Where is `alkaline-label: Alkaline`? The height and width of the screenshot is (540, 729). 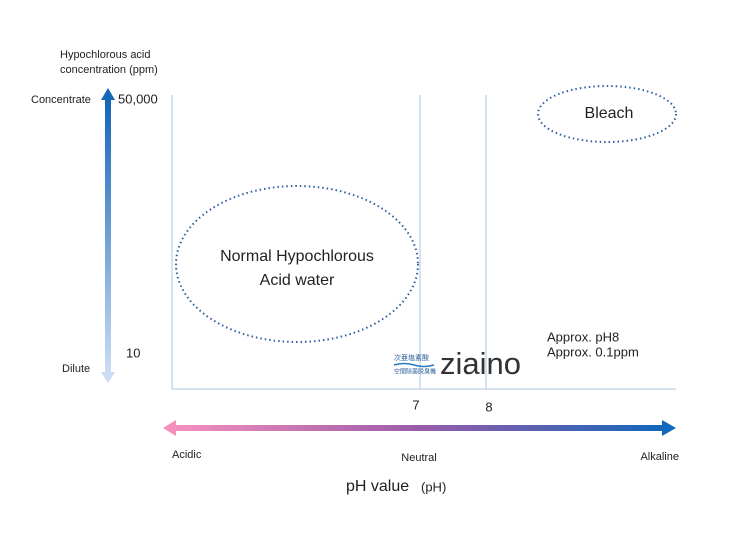
alkaline-label: Alkaline is located at coordinates (659, 457).